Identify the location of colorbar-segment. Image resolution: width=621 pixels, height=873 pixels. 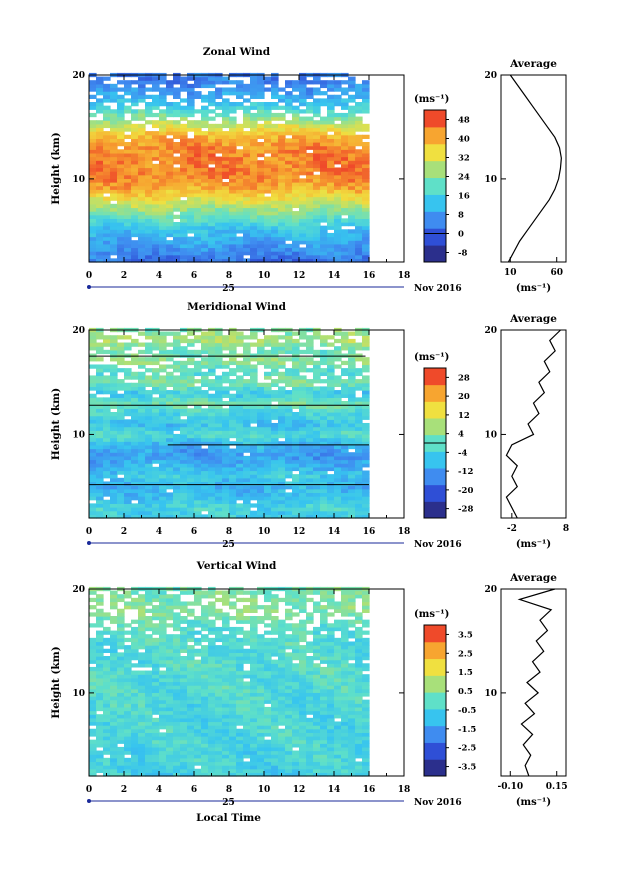
(435, 186).